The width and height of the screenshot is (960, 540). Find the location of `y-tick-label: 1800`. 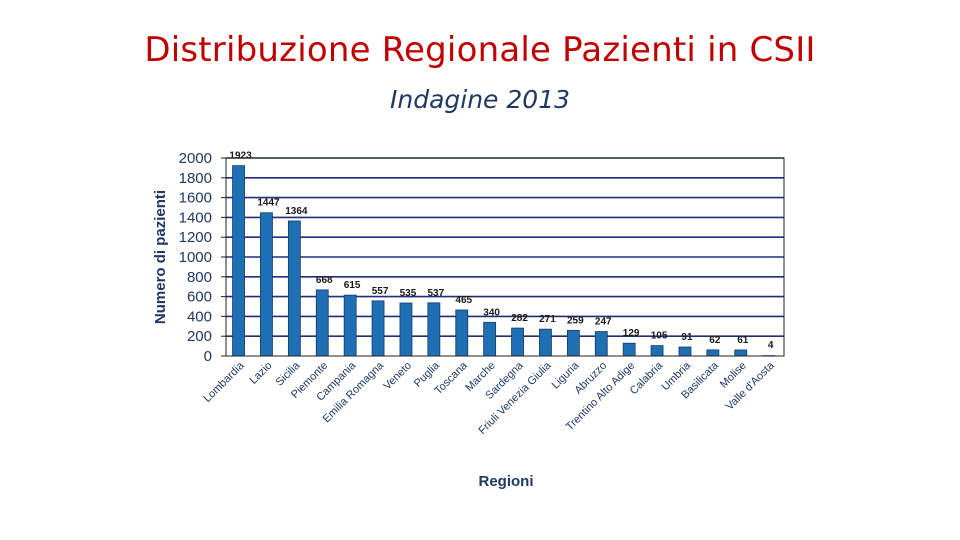

y-tick-label: 1800 is located at coordinates (195, 178).